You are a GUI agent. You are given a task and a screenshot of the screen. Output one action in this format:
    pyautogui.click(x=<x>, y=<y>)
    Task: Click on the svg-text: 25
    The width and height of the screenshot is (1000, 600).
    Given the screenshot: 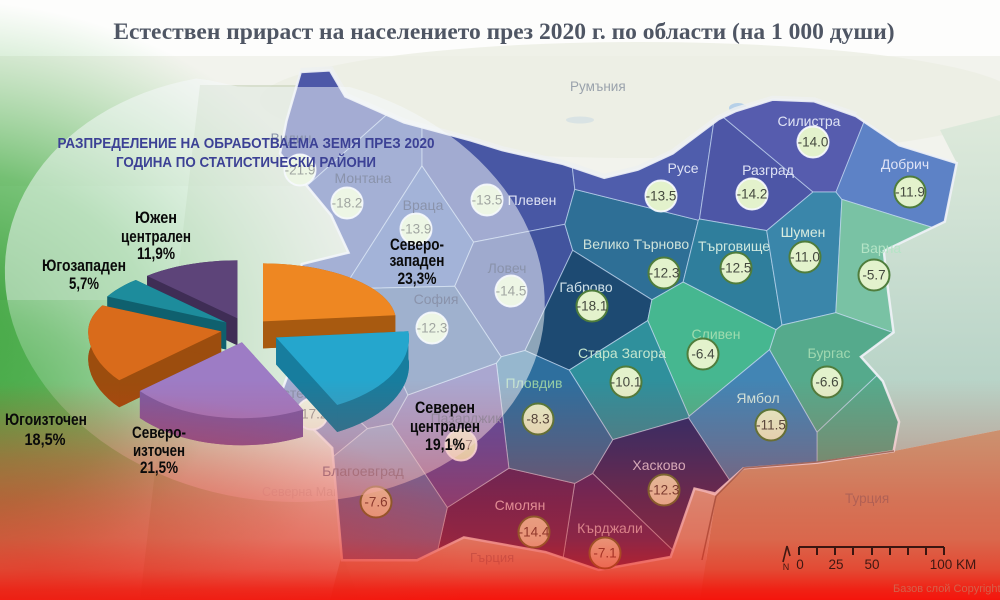 What is the action you would take?
    pyautogui.click(x=835, y=564)
    